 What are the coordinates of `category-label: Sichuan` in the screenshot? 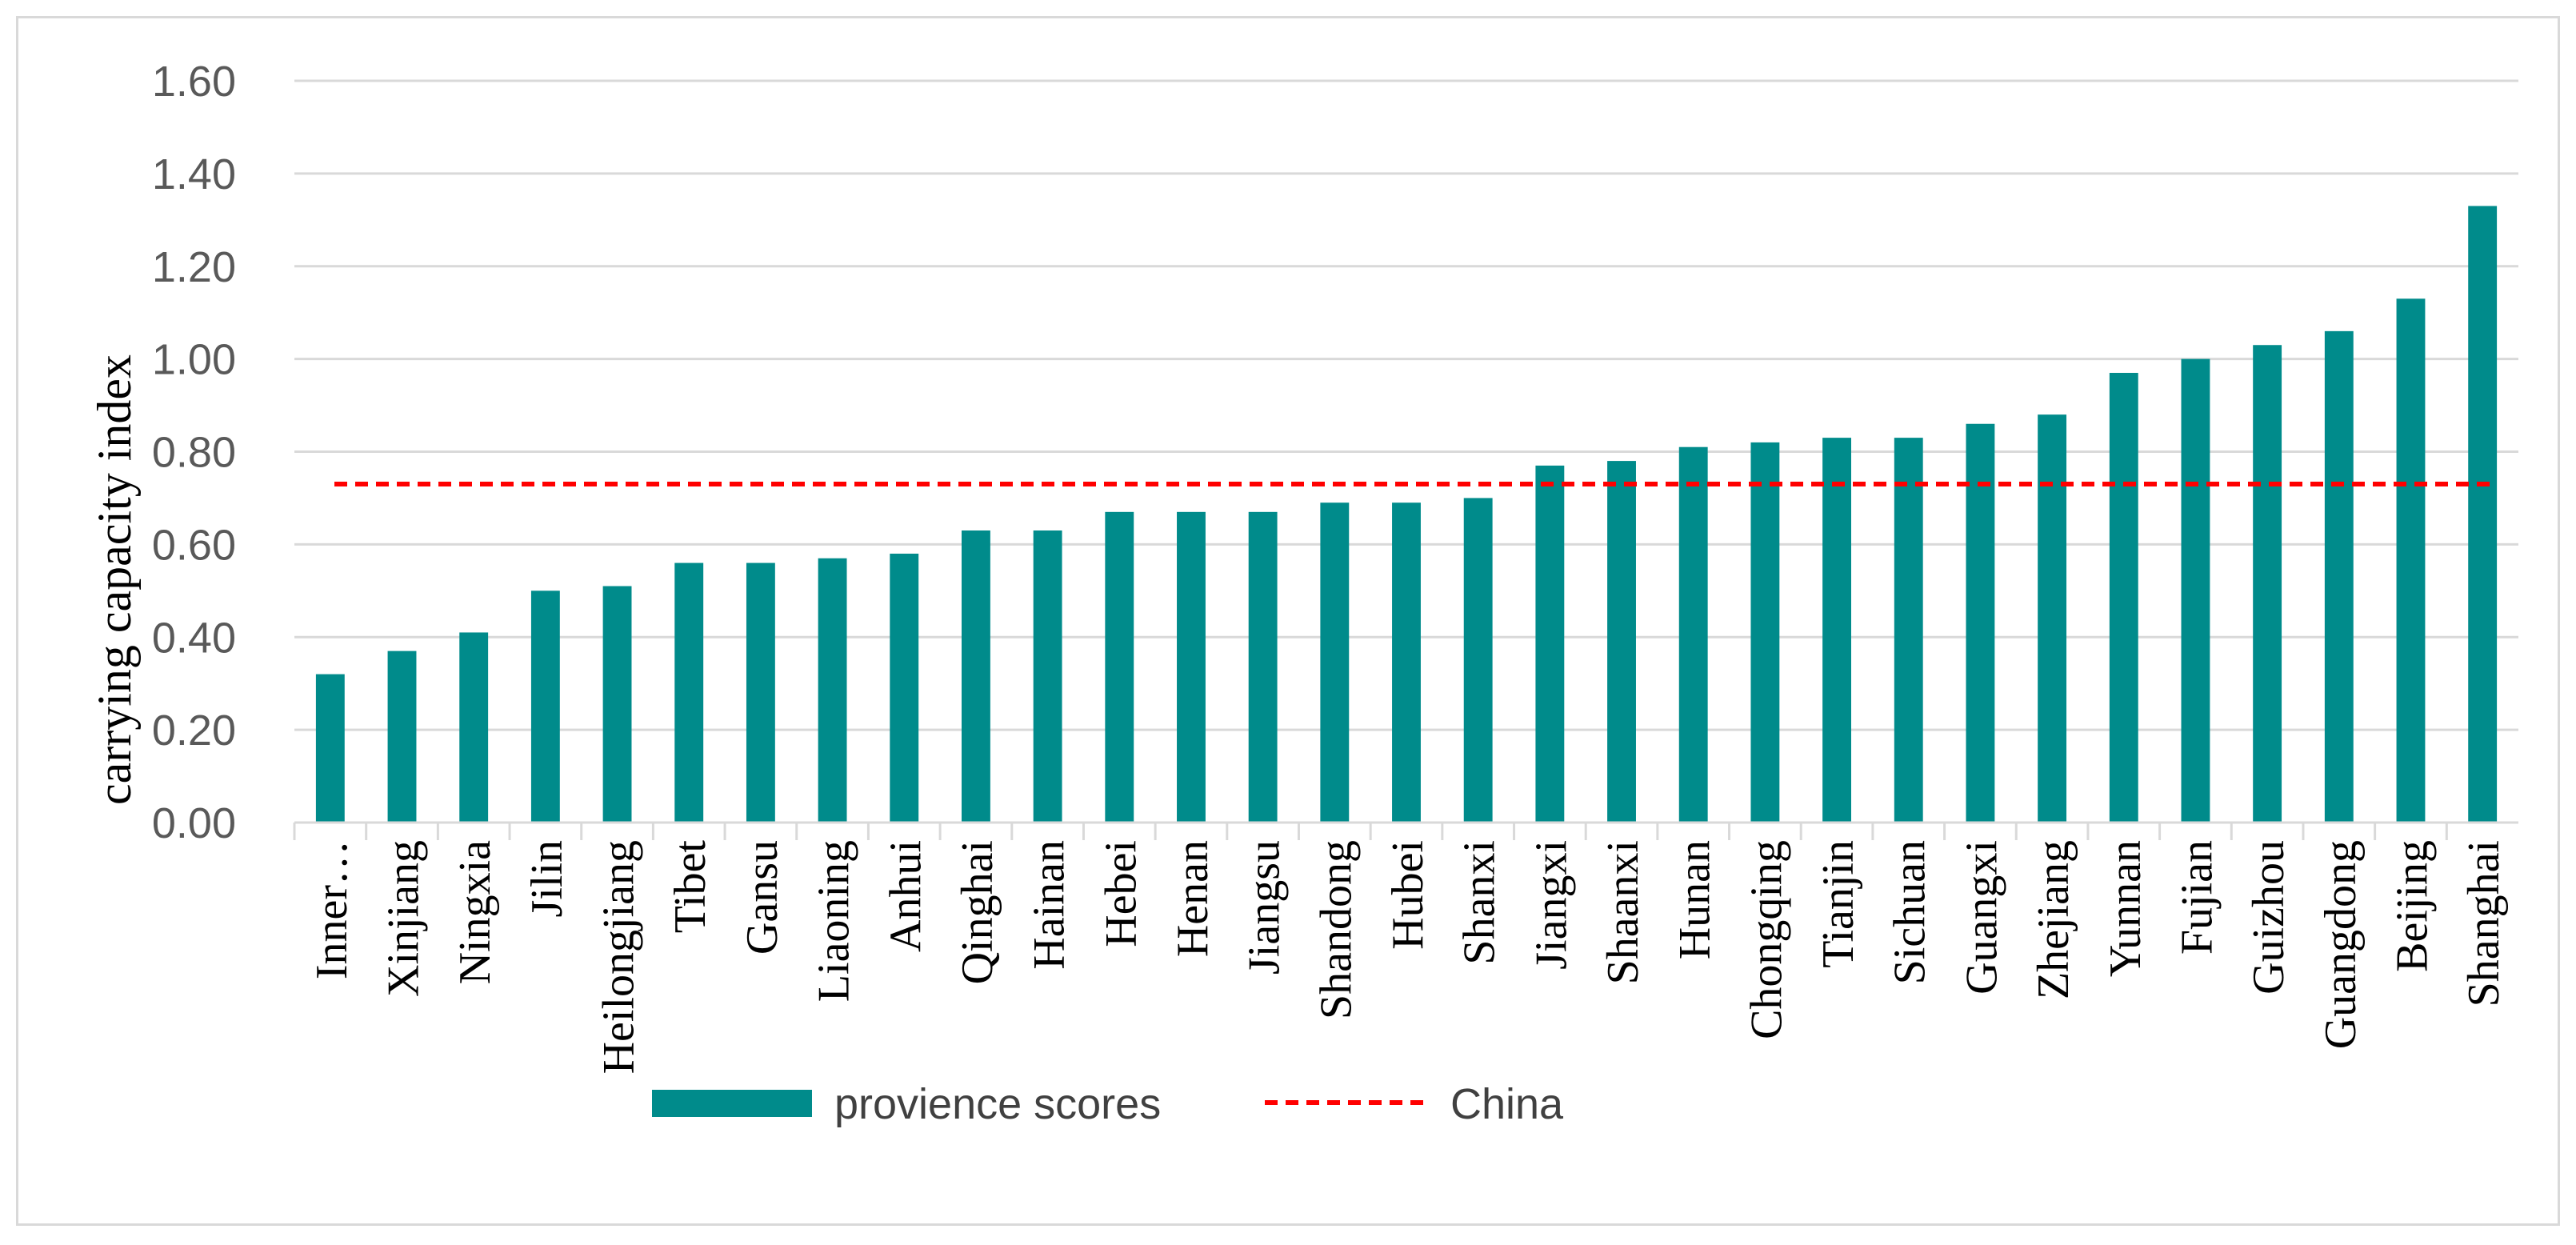 It's located at (1910, 912).